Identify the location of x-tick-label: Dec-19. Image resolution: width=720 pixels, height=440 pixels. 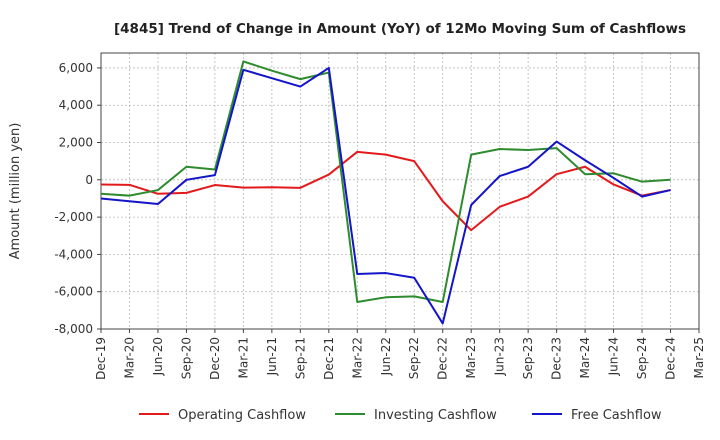
(101, 358).